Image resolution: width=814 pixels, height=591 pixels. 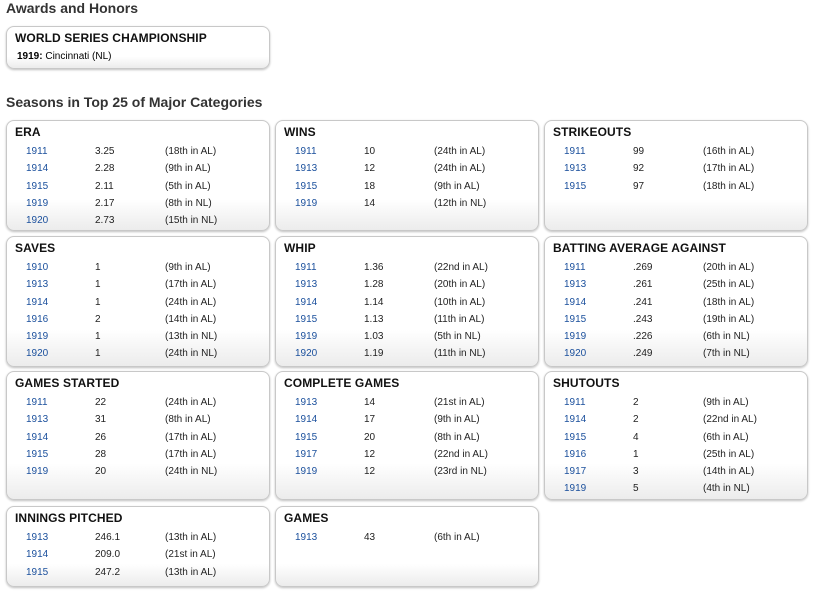 What do you see at coordinates (643, 319) in the screenshot?
I see `stat-value: .243` at bounding box center [643, 319].